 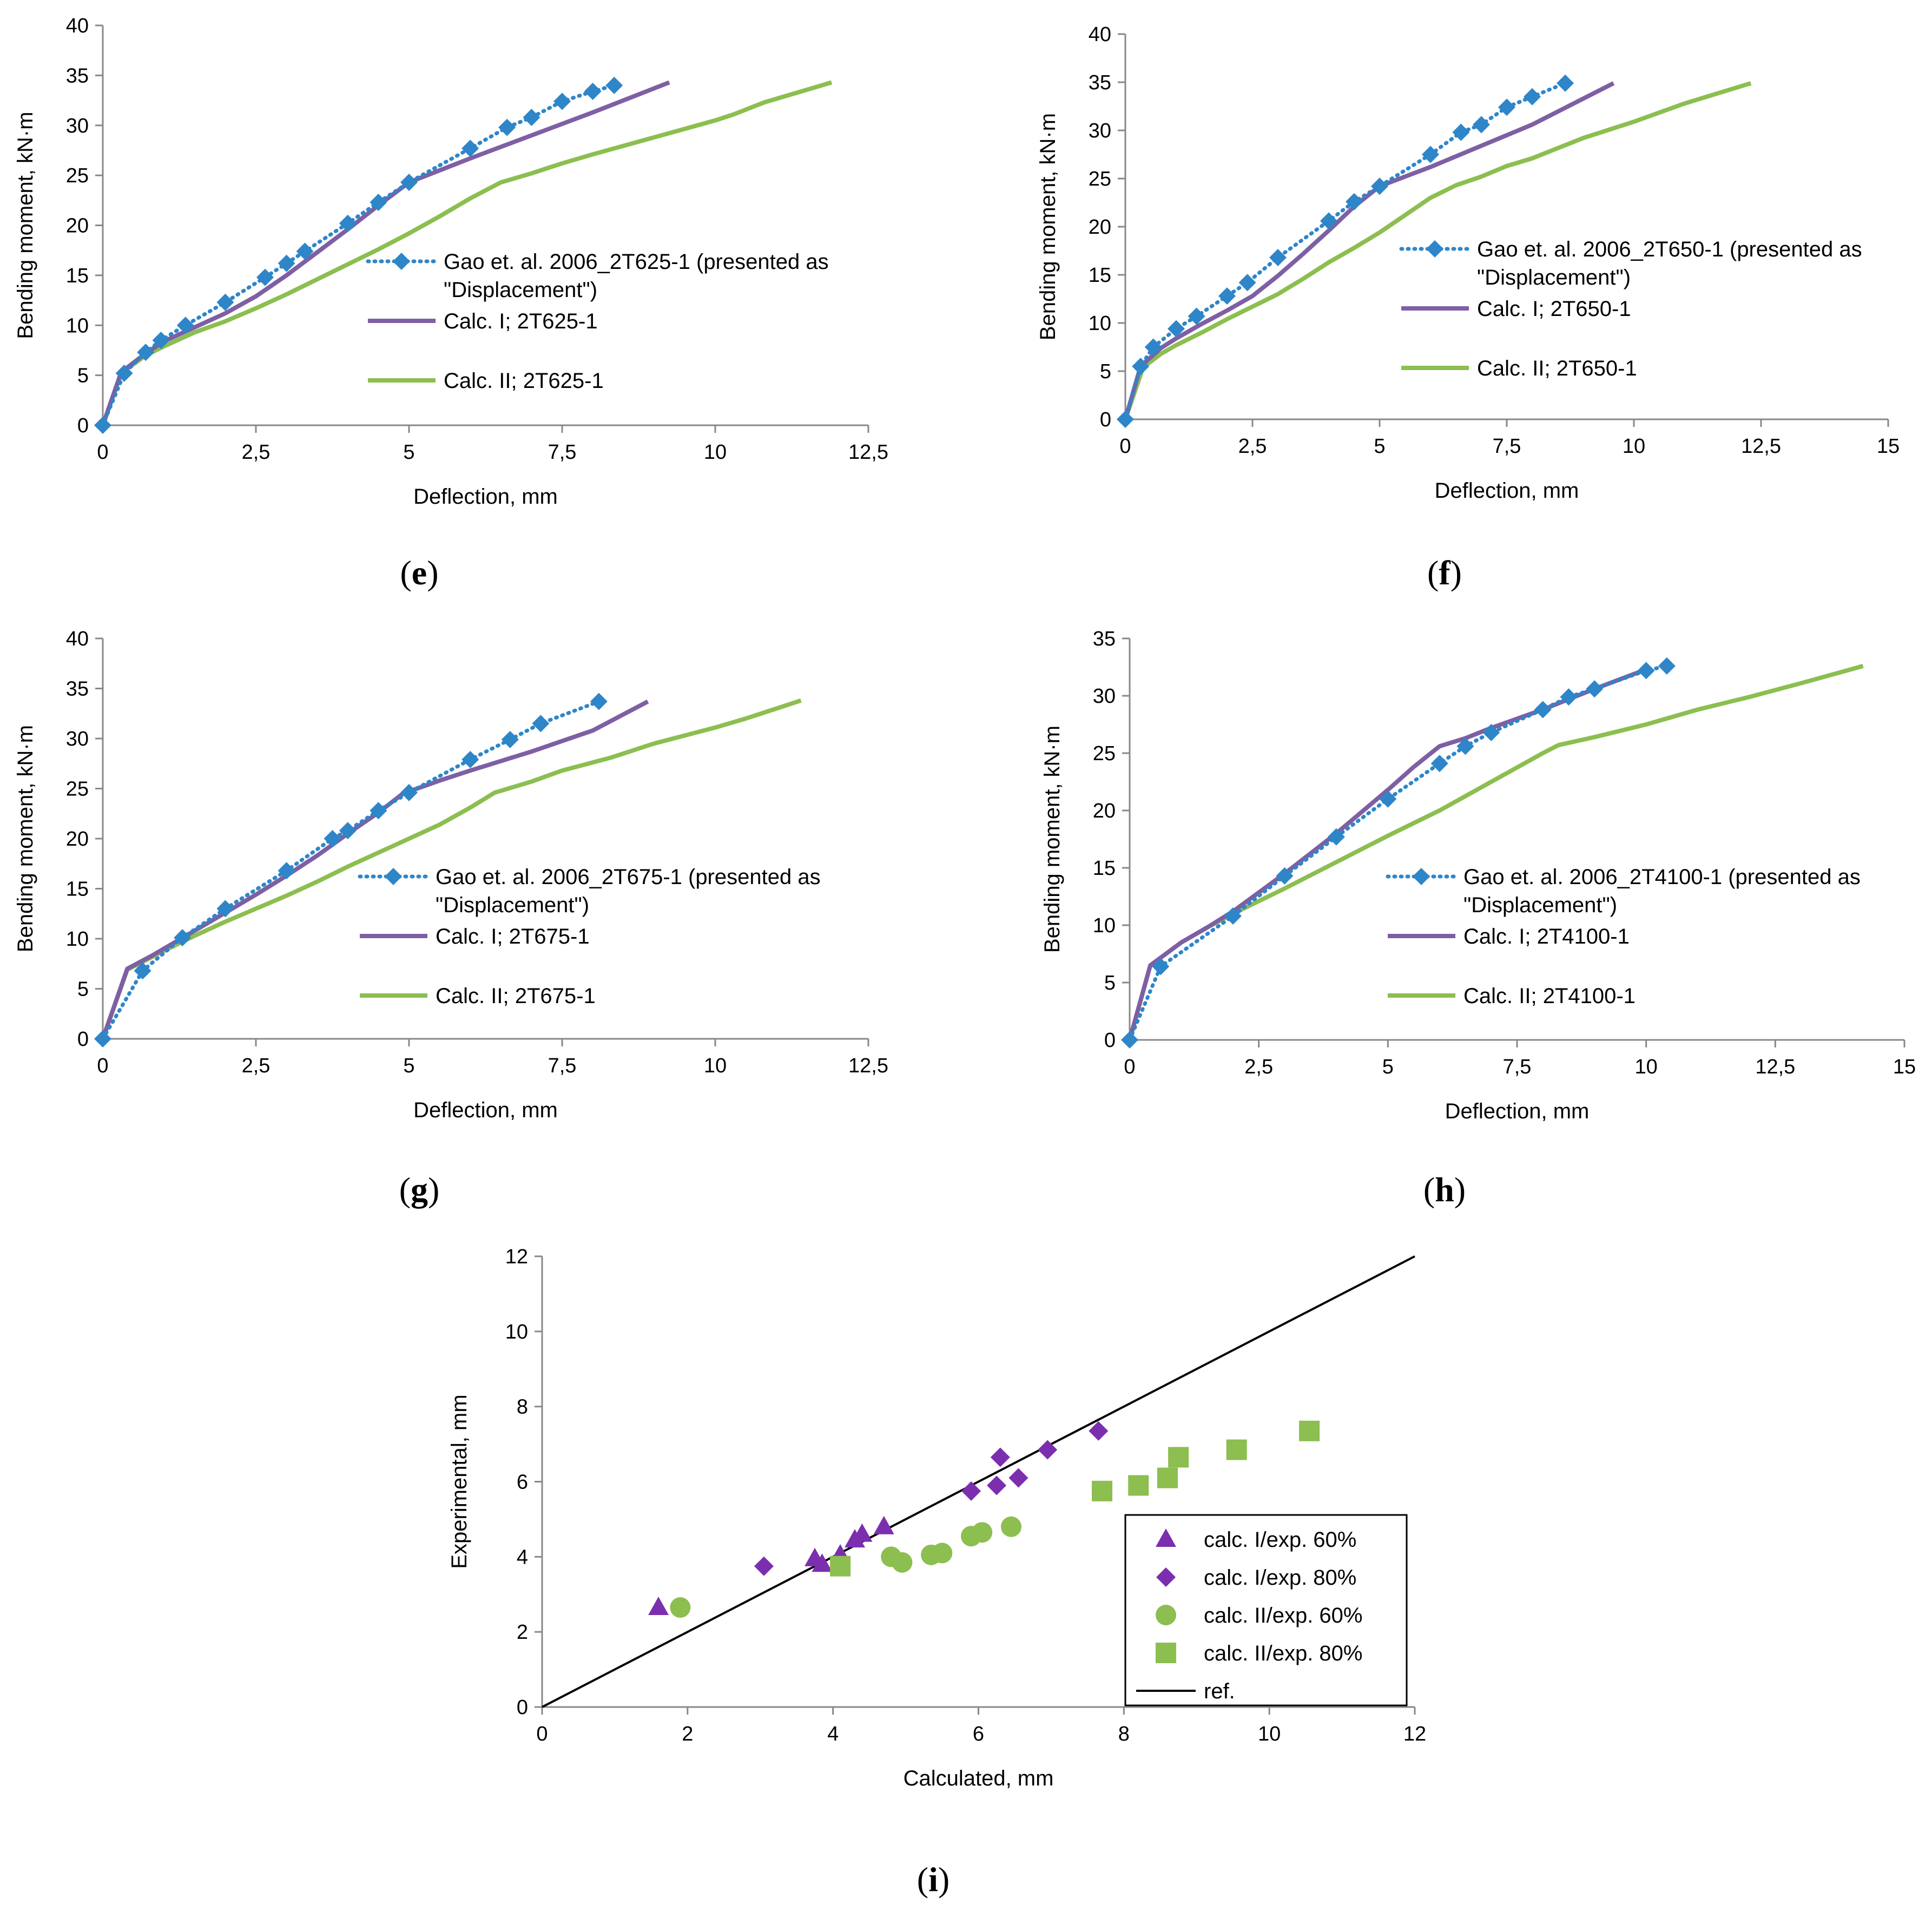 What do you see at coordinates (77, 789) in the screenshot?
I see `y-tick-label: 25` at bounding box center [77, 789].